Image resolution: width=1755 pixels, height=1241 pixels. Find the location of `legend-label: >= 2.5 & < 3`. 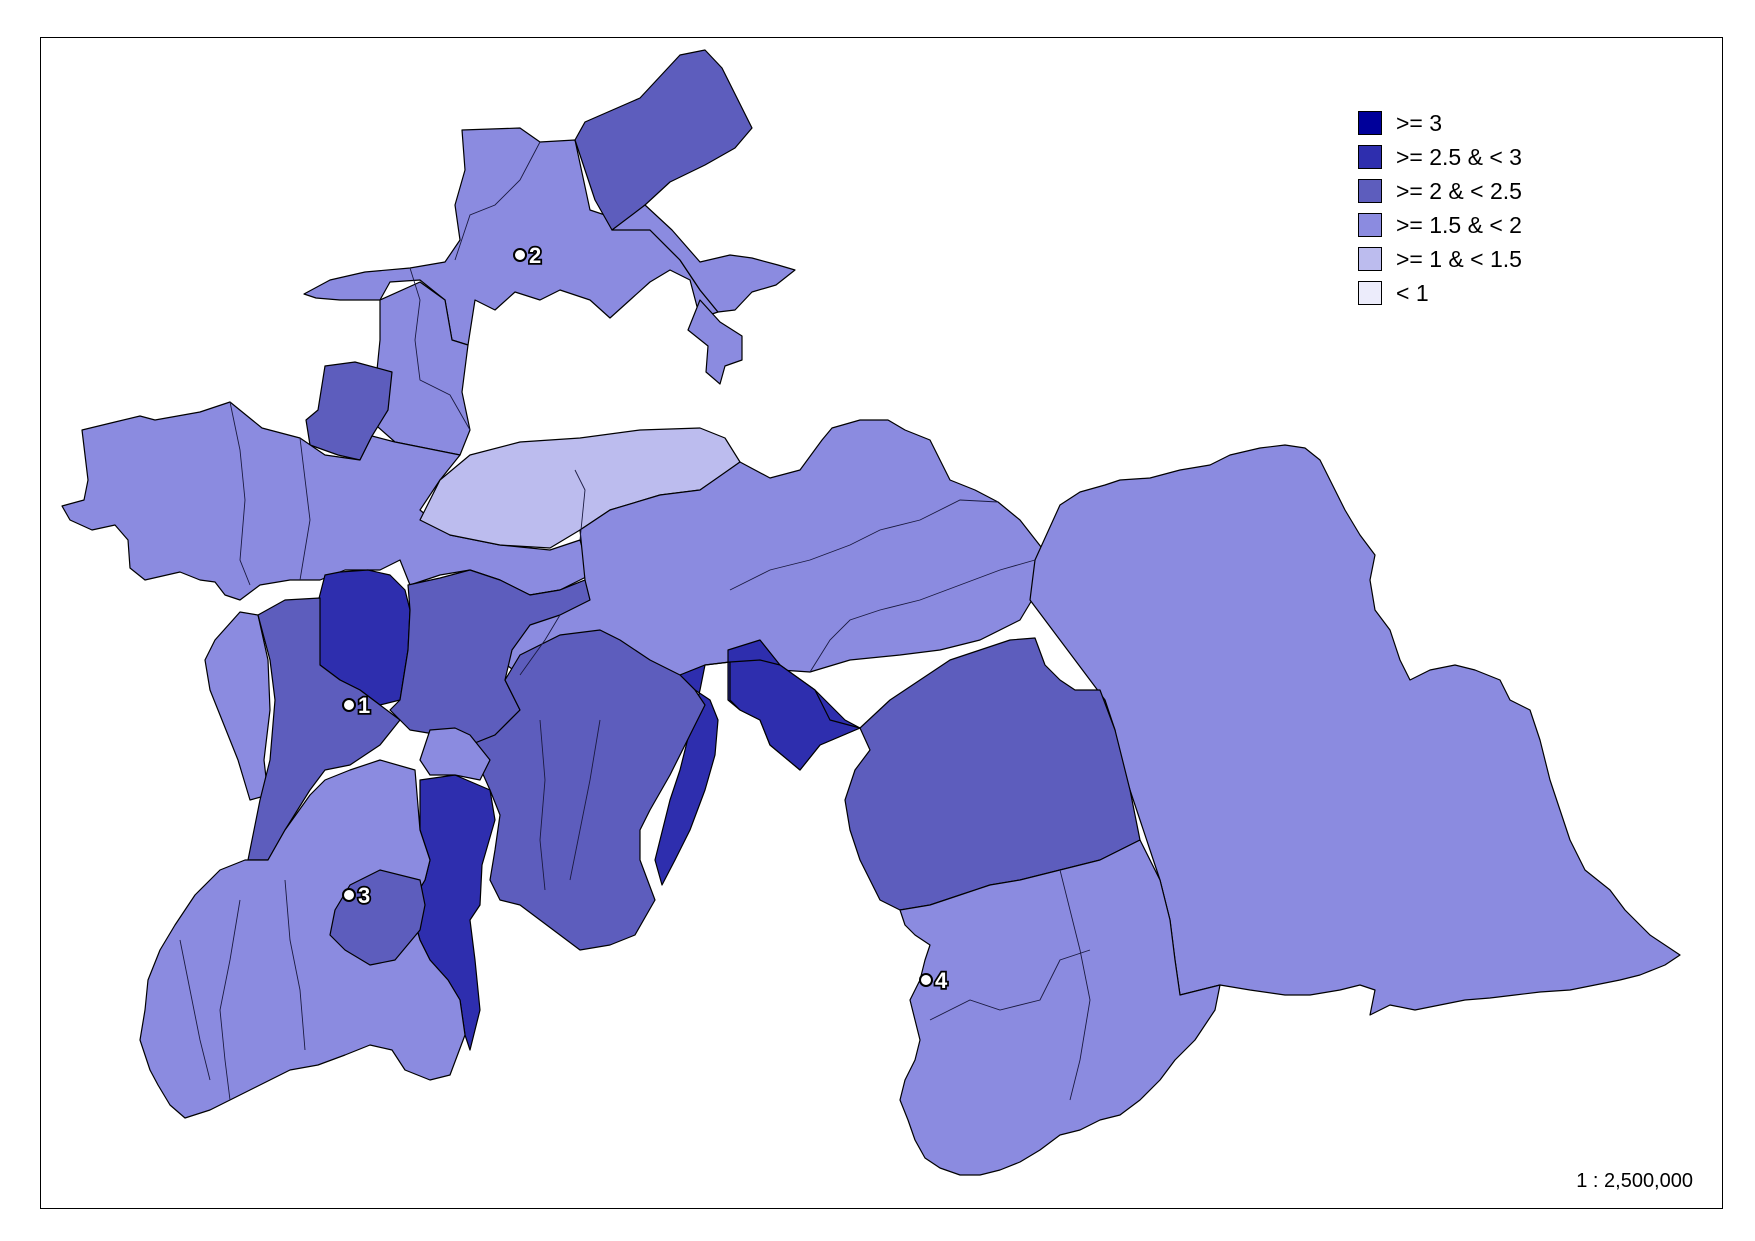

legend-label: >= 2.5 & < 3 is located at coordinates (1459, 156).